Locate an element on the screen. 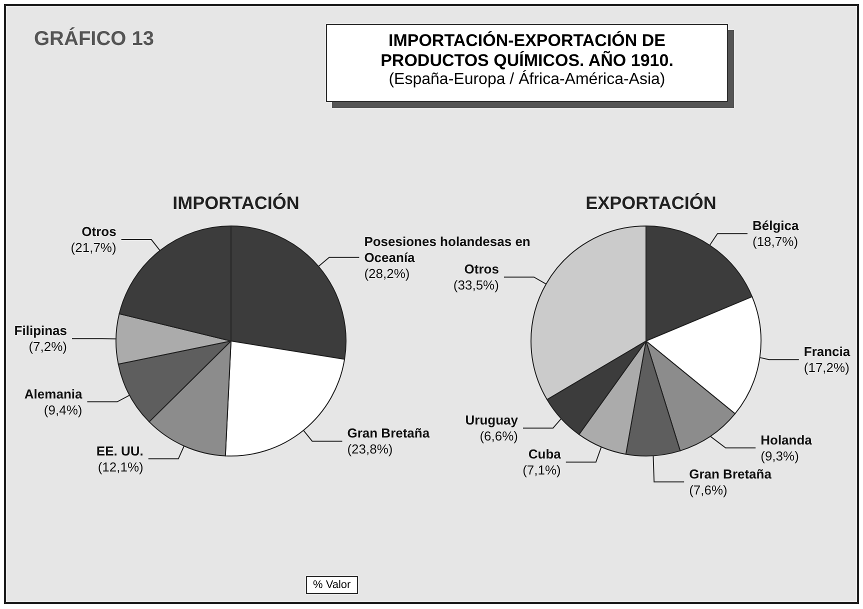  text: % Valor is located at coordinates (332, 585).